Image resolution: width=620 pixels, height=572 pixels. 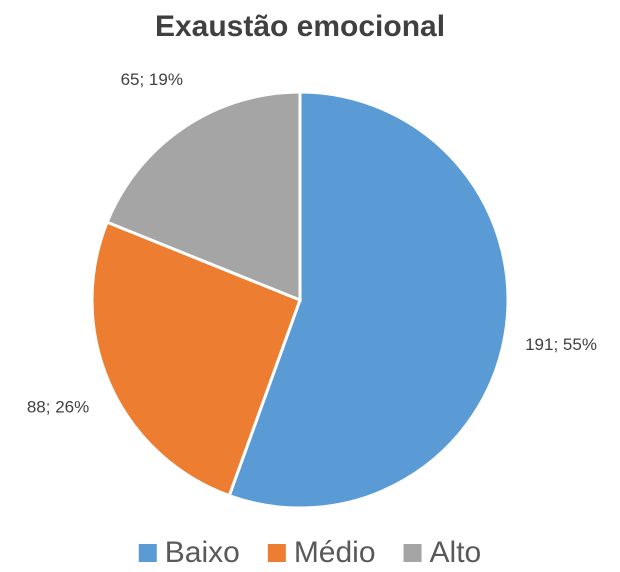 I want to click on pie-slice, so click(x=203, y=196).